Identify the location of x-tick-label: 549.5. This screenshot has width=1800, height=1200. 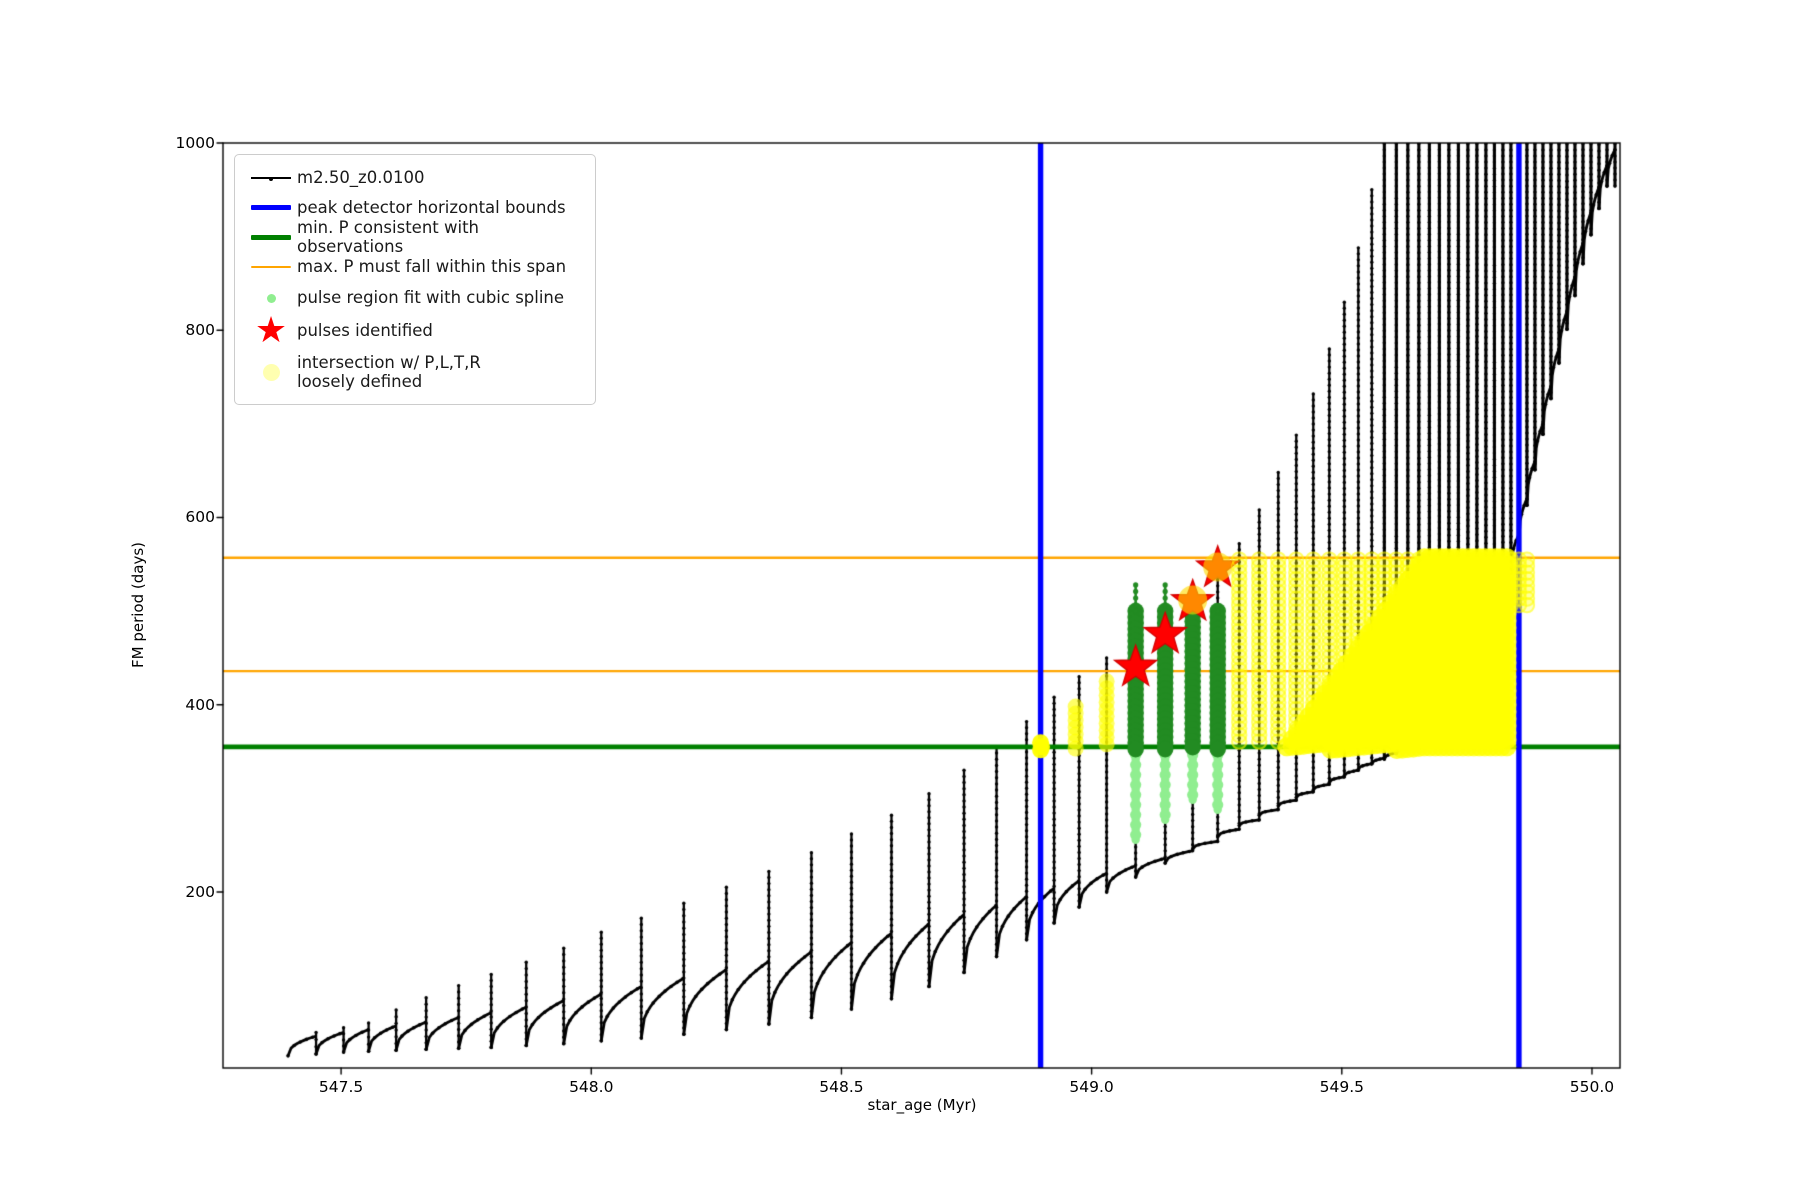
(1341, 1087).